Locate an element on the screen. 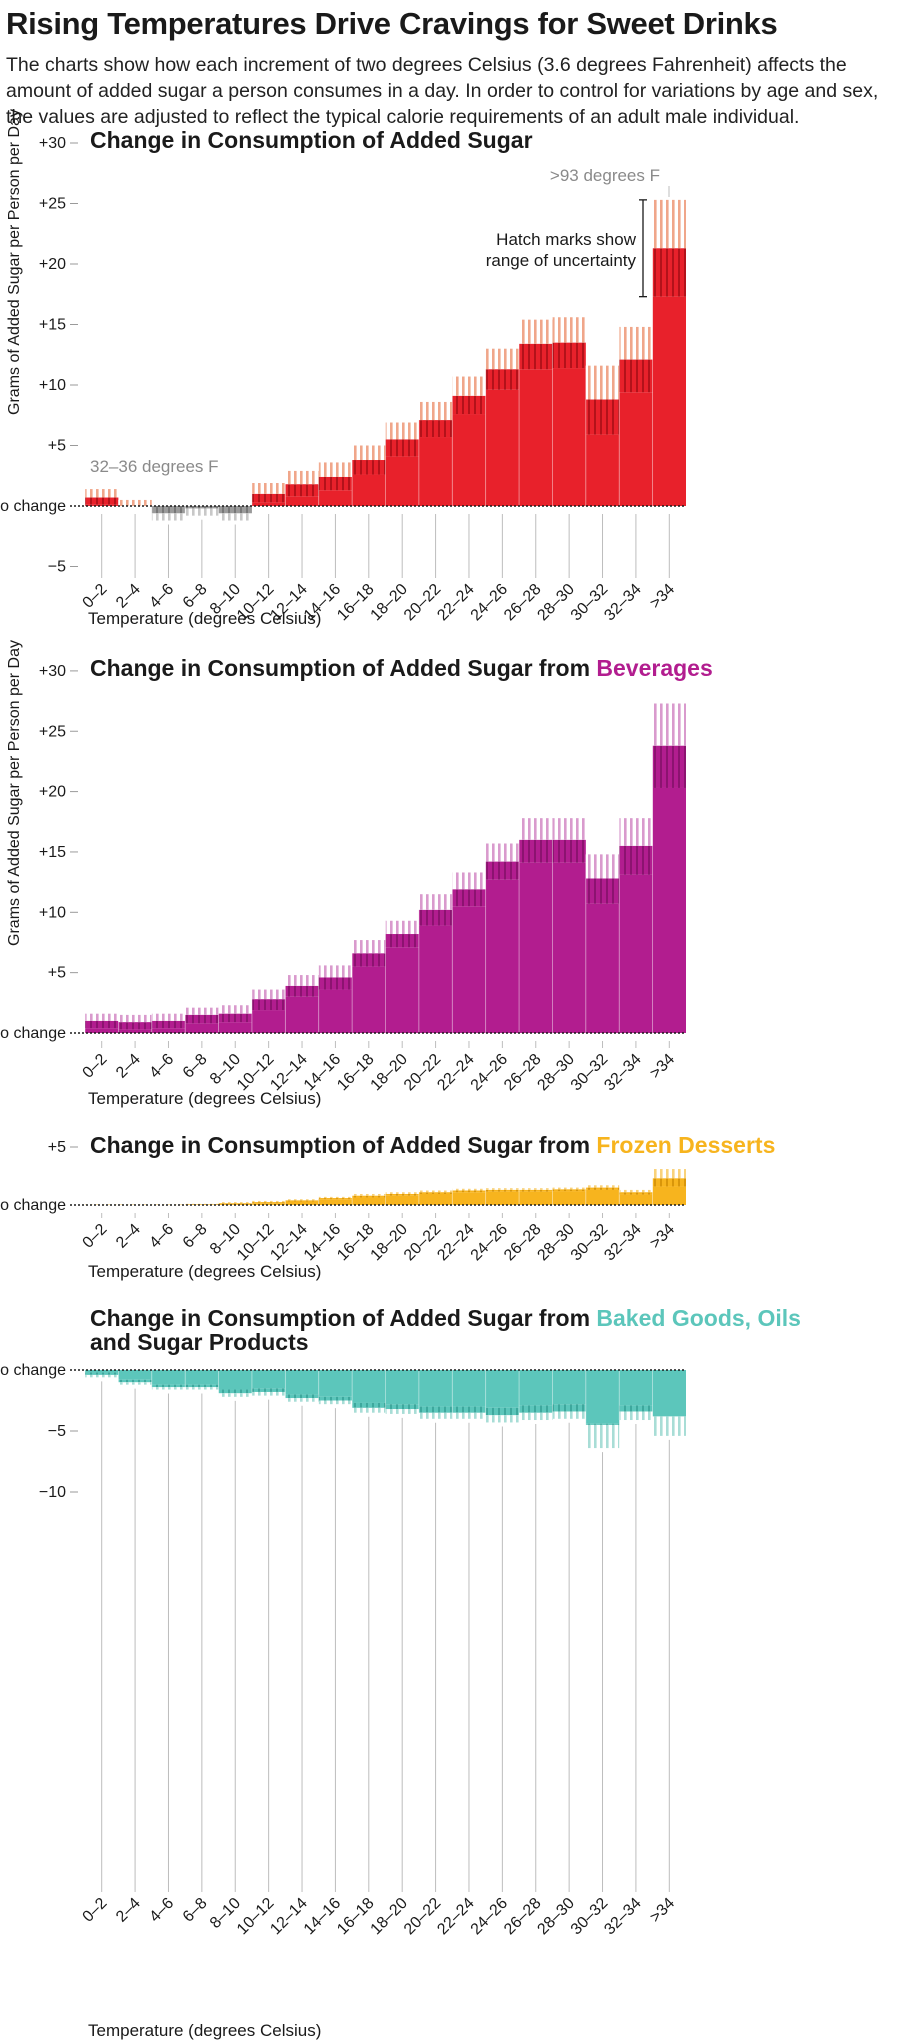 Image resolution: width=900 pixels, height=2044 pixels. x-tick-label: 24–26 is located at coordinates (490, 603).